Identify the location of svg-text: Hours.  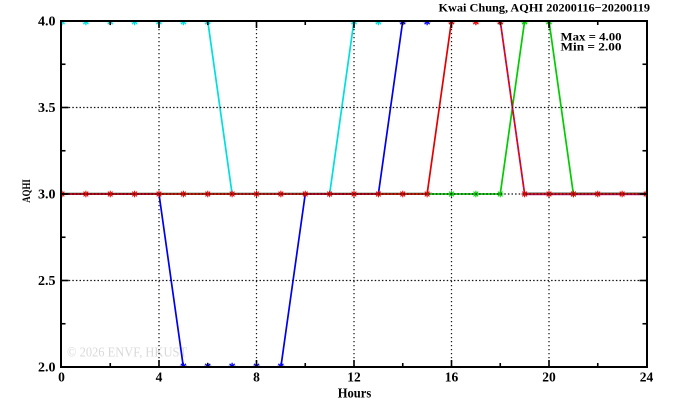
(355, 393).